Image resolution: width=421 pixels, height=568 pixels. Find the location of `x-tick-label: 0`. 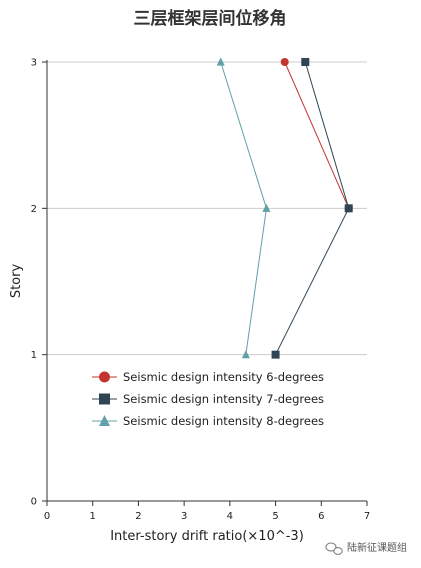

x-tick-label: 0 is located at coordinates (47, 516).